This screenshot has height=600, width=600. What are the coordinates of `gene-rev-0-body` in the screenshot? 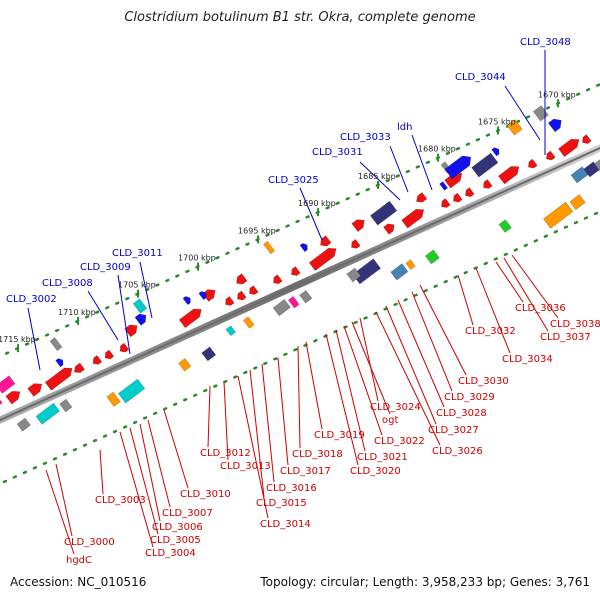 It's located at (23, 424).